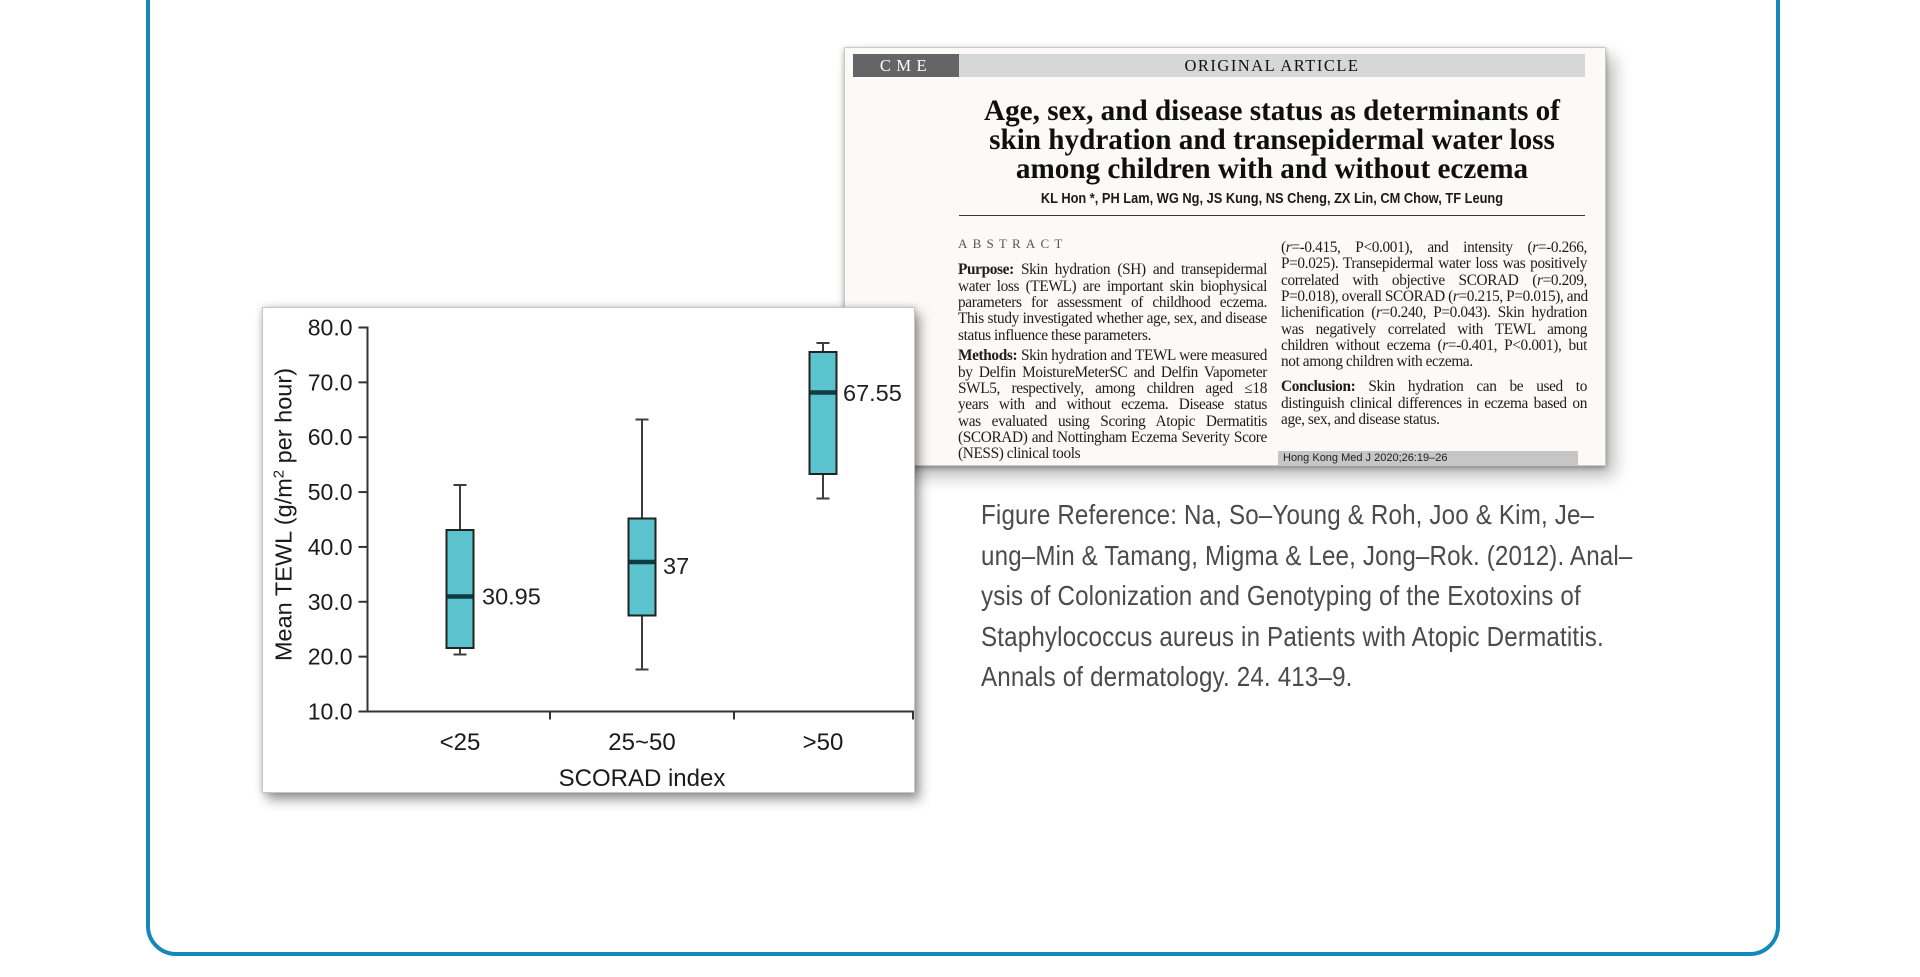  What do you see at coordinates (330, 492) in the screenshot?
I see `svg-text: 50.0` at bounding box center [330, 492].